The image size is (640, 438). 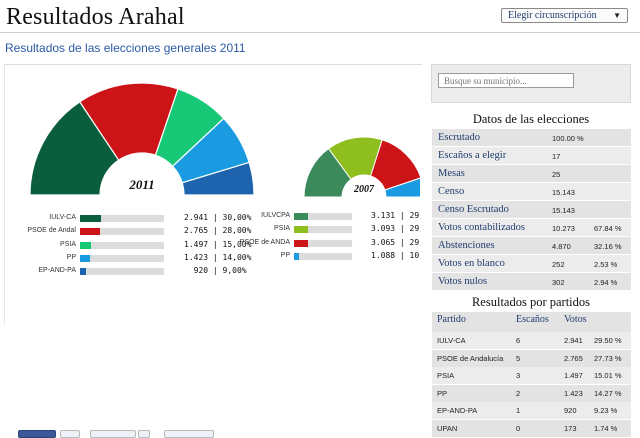 What do you see at coordinates (451, 319) in the screenshot?
I see `party-results-header-cell: Partido` at bounding box center [451, 319].